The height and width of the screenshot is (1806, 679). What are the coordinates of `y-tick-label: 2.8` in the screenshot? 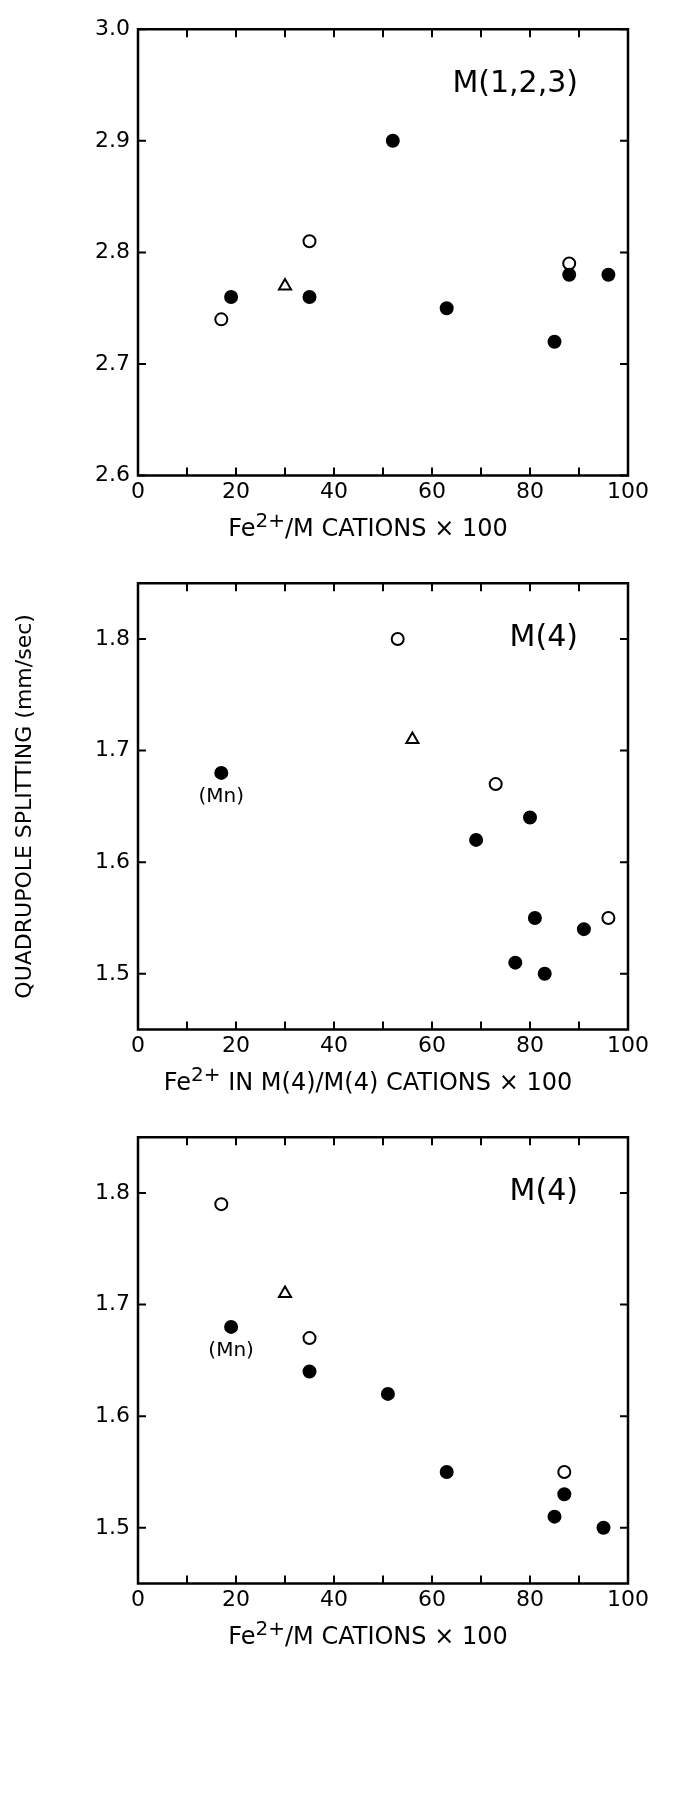 It's located at (112, 251).